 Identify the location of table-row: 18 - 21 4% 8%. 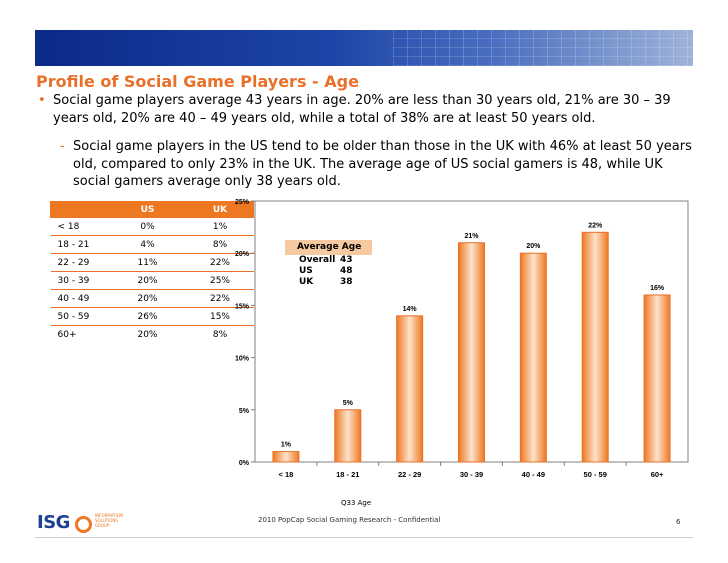
(152, 244).